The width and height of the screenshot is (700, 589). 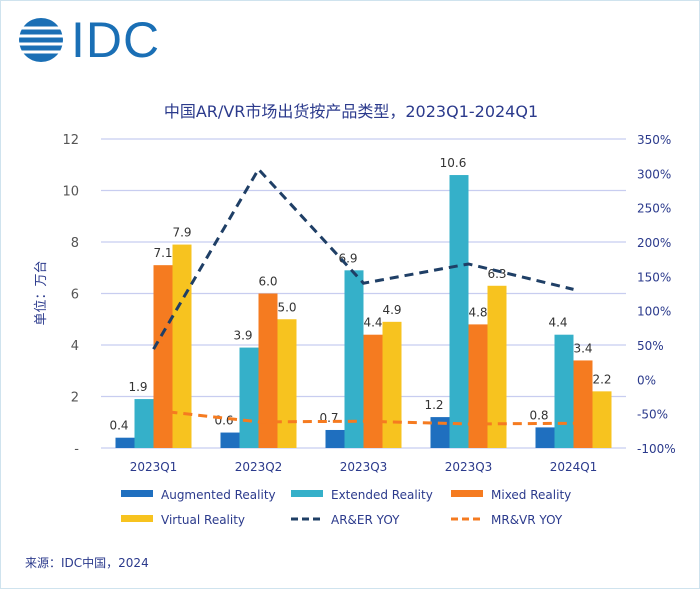 I want to click on y2-tick-label: 250%, so click(x=654, y=209).